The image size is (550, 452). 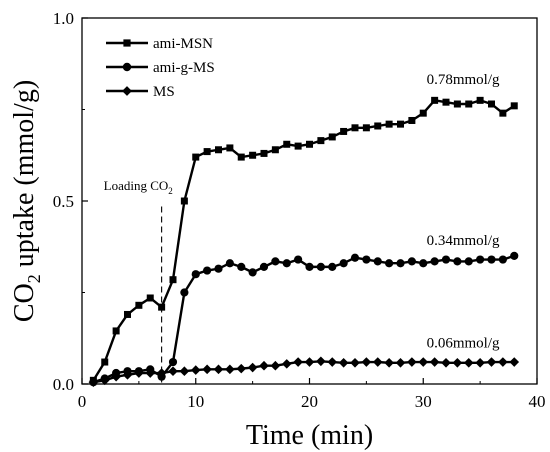 I want to click on x-tick-label: 10, so click(x=195, y=401).